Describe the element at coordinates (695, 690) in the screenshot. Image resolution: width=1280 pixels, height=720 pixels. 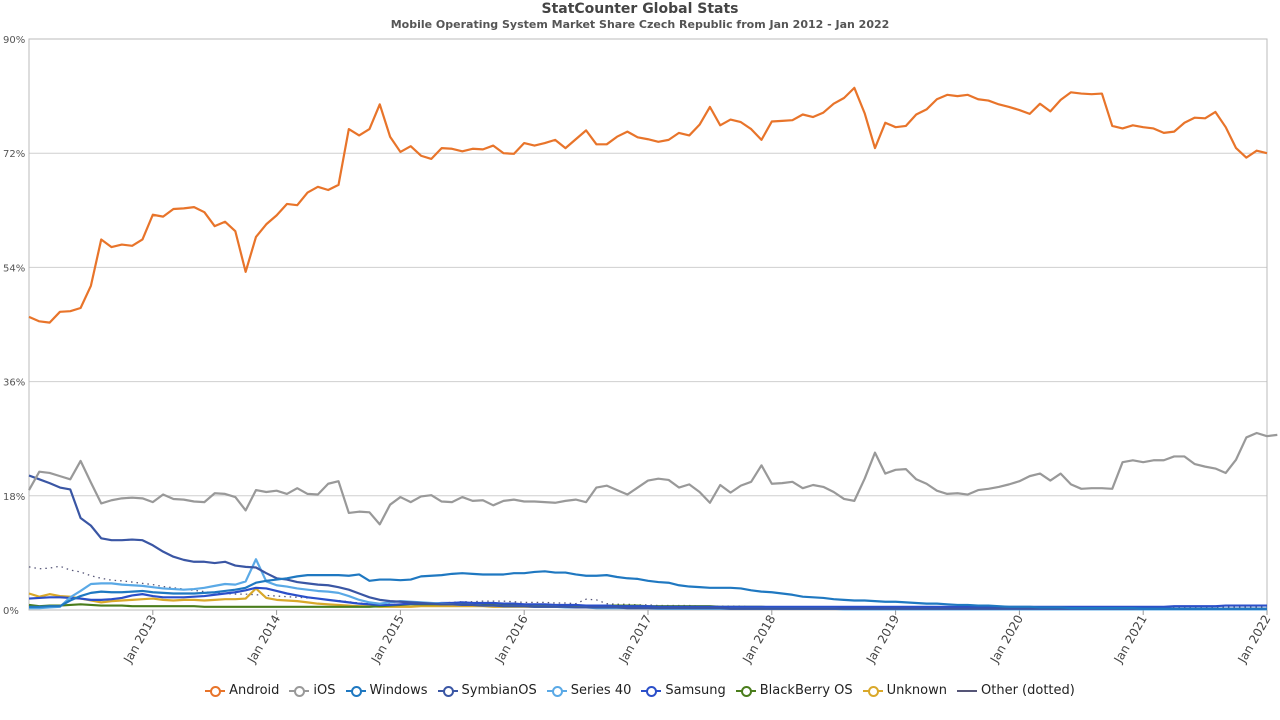
I see `legend-label: Samsung` at that location.